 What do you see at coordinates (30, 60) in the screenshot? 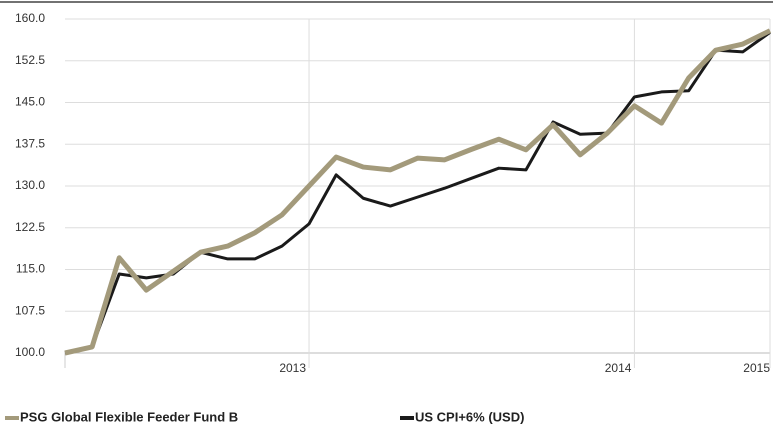
I see `y-tick-label: 152.5` at bounding box center [30, 60].